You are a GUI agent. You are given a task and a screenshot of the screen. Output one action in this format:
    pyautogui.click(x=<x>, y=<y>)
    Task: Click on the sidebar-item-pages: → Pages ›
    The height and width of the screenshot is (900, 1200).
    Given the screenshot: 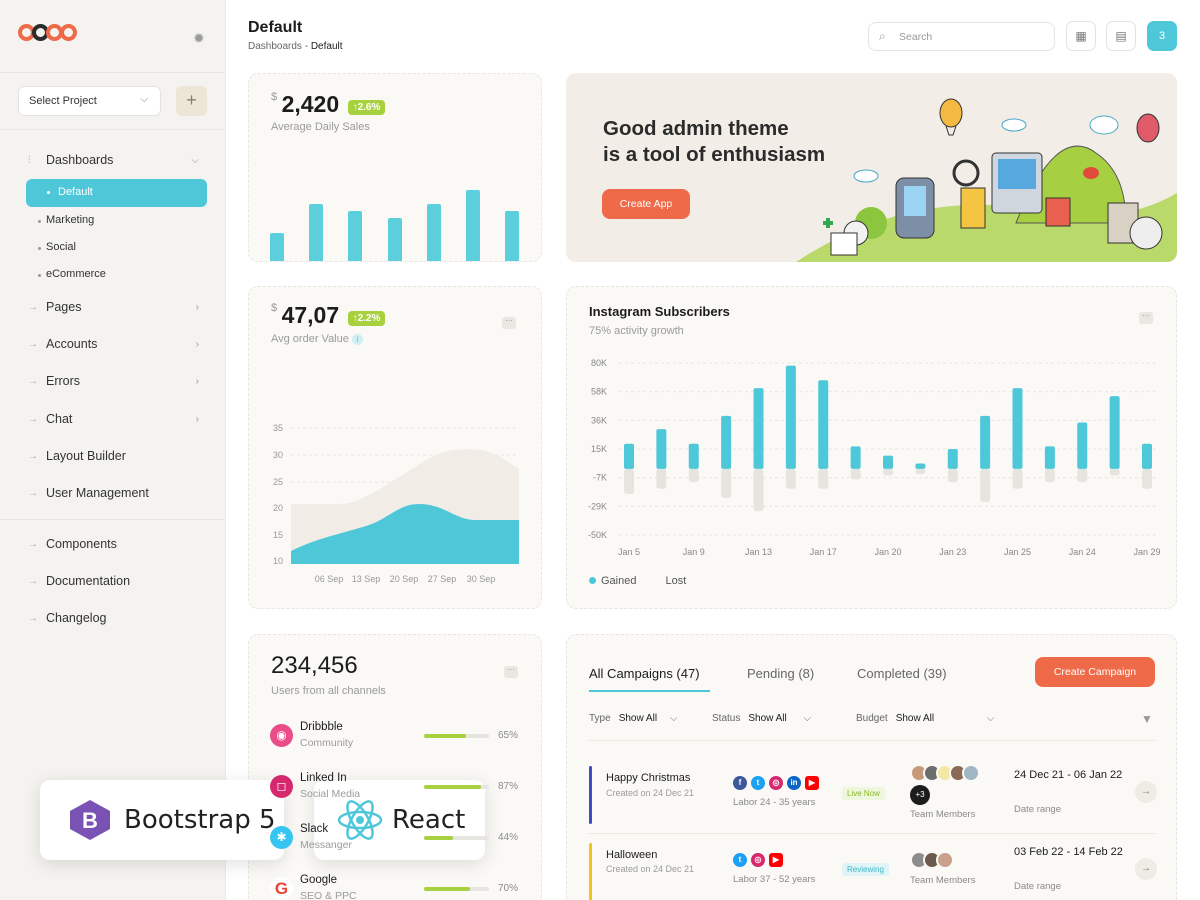 What is the action you would take?
    pyautogui.click(x=115, y=307)
    